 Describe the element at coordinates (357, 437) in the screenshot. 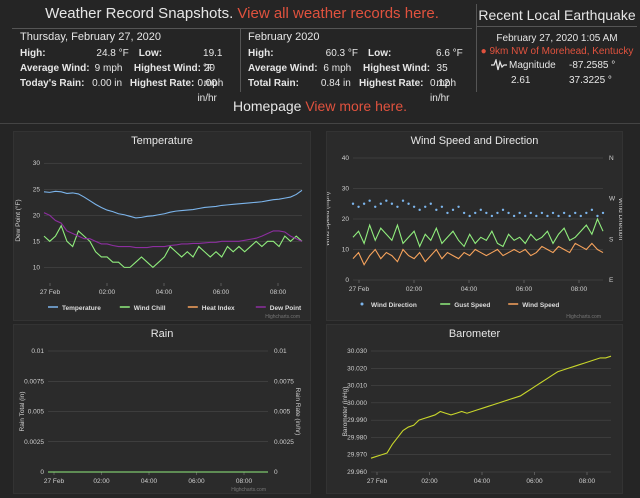

I see `y-tick-label: 29.980` at that location.